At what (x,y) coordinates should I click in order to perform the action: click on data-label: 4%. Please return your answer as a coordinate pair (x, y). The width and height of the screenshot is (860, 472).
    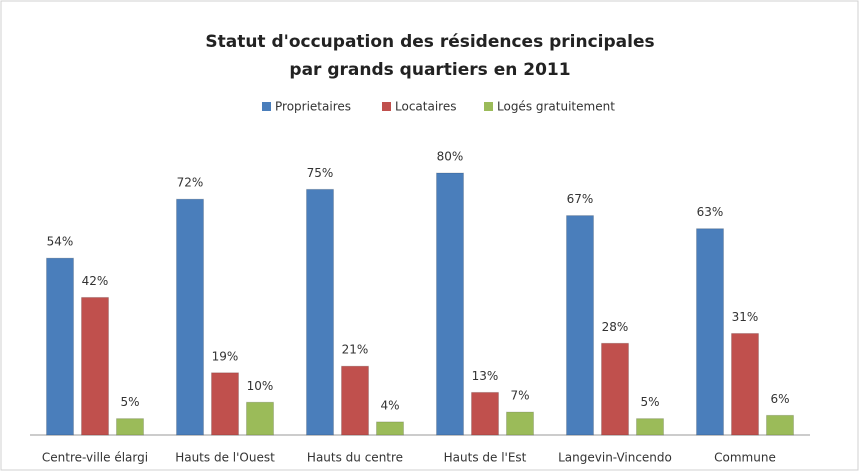
    Looking at the image, I should click on (389, 405).